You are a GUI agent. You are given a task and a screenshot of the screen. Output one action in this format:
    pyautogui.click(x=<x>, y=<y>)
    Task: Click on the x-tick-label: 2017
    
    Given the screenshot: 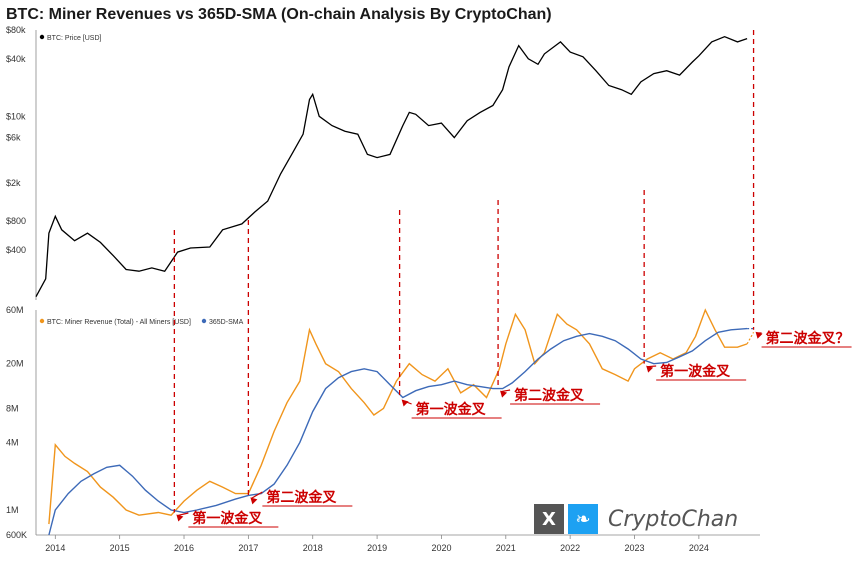 What is the action you would take?
    pyautogui.click(x=248, y=548)
    